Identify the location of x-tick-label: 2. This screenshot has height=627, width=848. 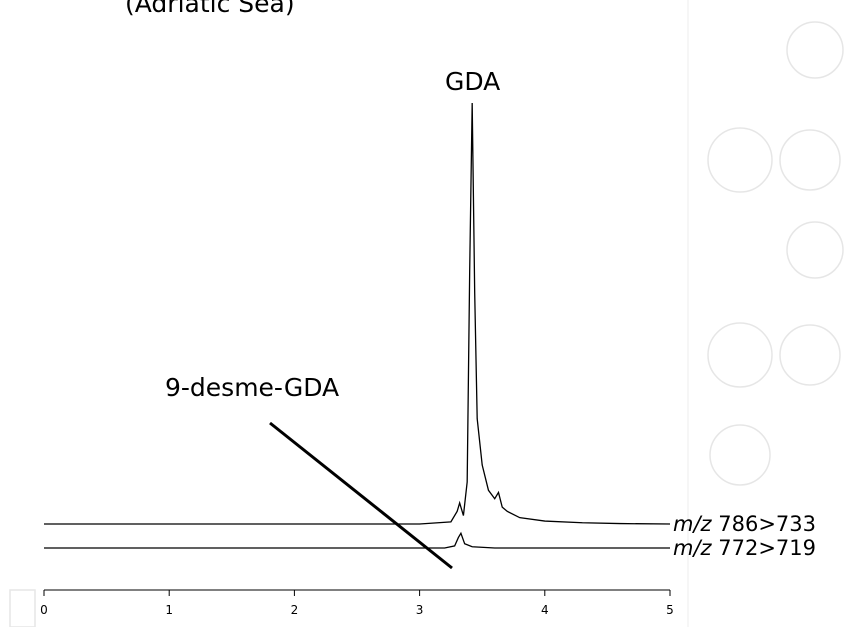
(295, 610).